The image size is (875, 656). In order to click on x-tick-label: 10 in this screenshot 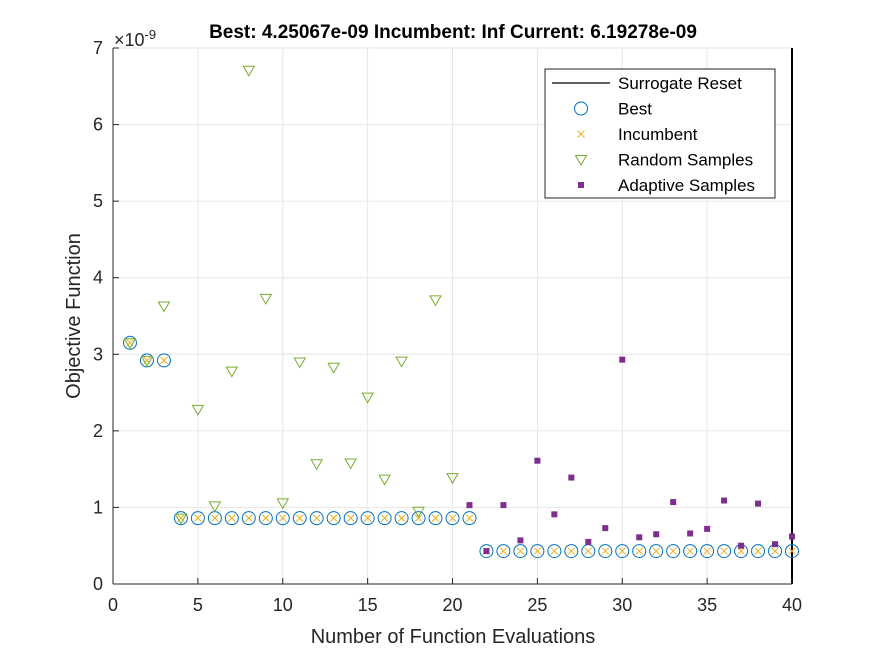, I will do `click(283, 605)`.